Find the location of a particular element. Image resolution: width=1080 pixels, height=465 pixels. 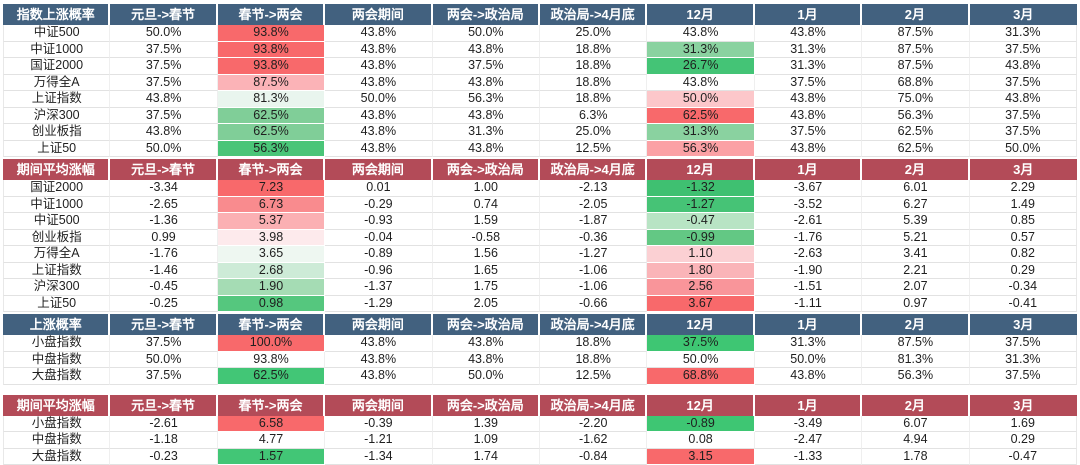

data-cell: 2.56 is located at coordinates (700, 287).